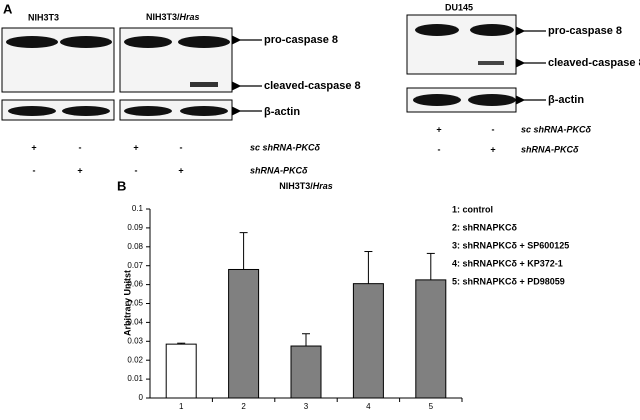  What do you see at coordinates (135, 284) in the screenshot?
I see `y-tick-label: 0.06` at bounding box center [135, 284].